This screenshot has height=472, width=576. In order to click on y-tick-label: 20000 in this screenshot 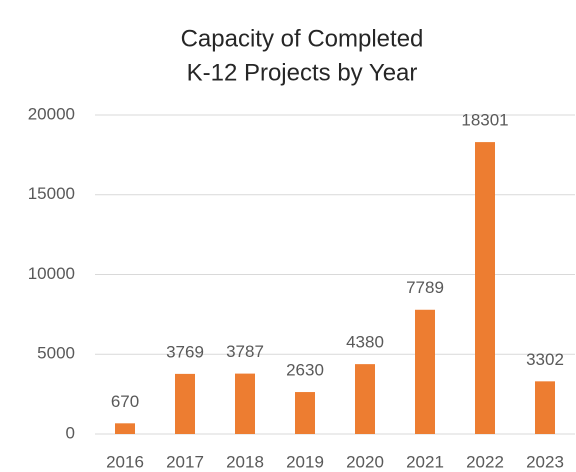, I will do `click(51, 113)`.